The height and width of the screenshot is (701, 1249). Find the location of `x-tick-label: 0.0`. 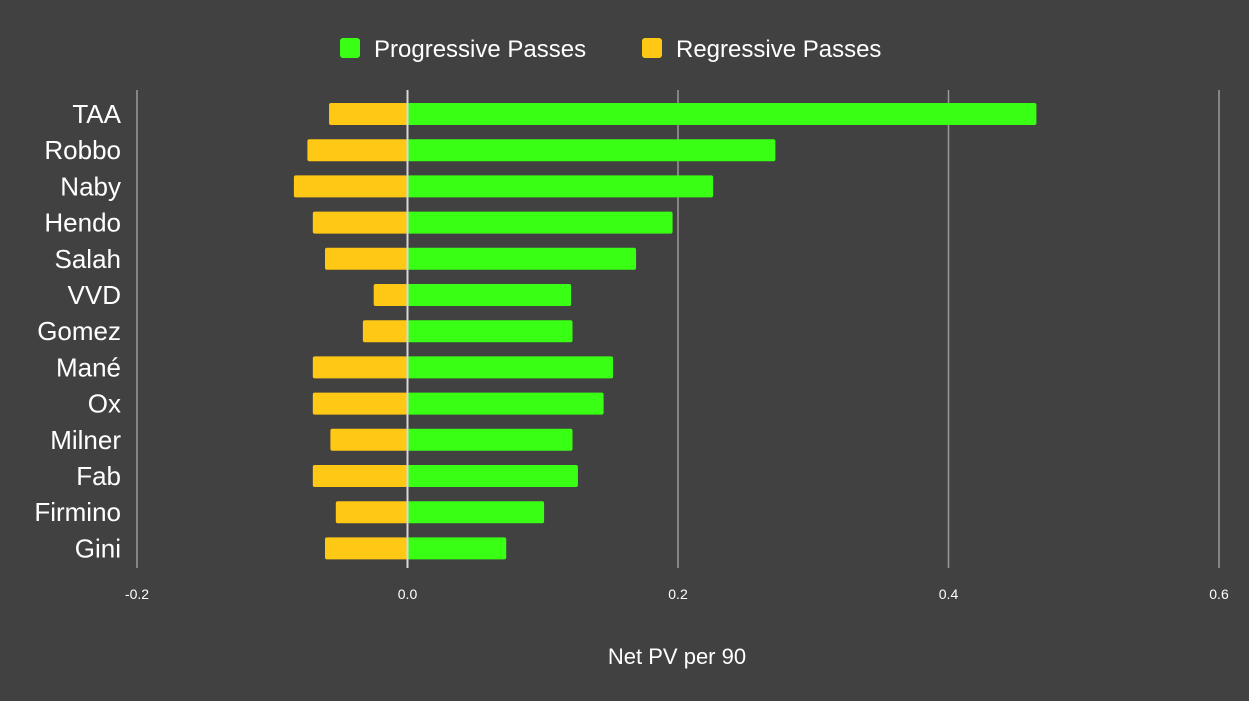

x-tick-label: 0.0 is located at coordinates (408, 594).